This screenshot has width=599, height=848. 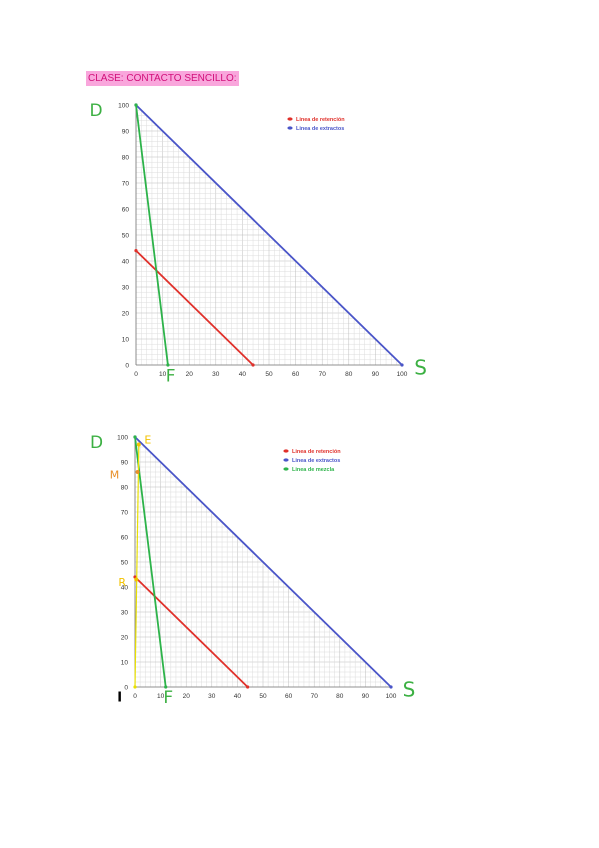 I want to click on grid, so click(x=268, y=235).